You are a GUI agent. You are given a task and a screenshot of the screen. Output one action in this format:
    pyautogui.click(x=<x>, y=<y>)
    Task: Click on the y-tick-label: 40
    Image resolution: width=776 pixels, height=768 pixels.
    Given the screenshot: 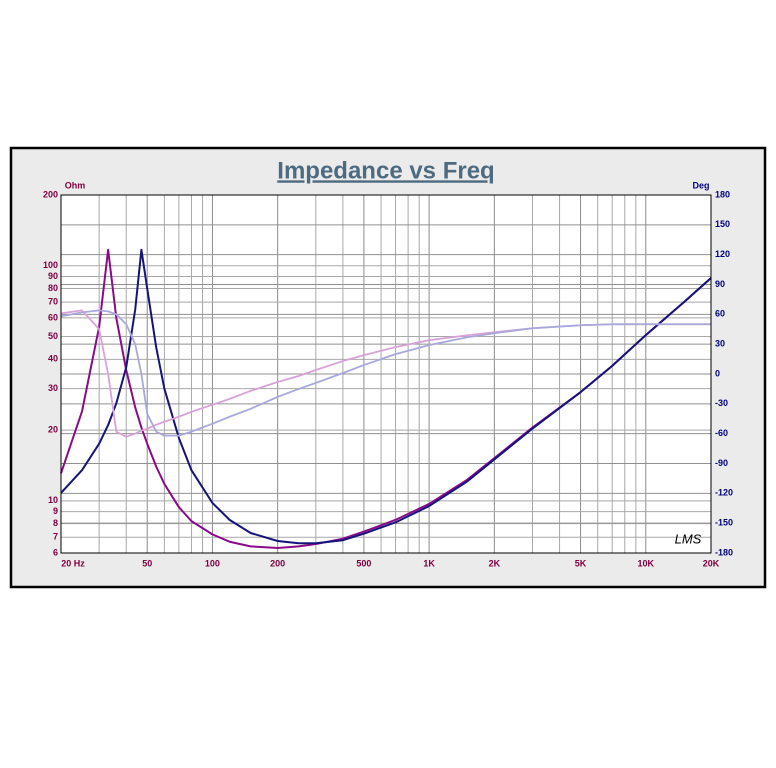 What is the action you would take?
    pyautogui.click(x=53, y=359)
    